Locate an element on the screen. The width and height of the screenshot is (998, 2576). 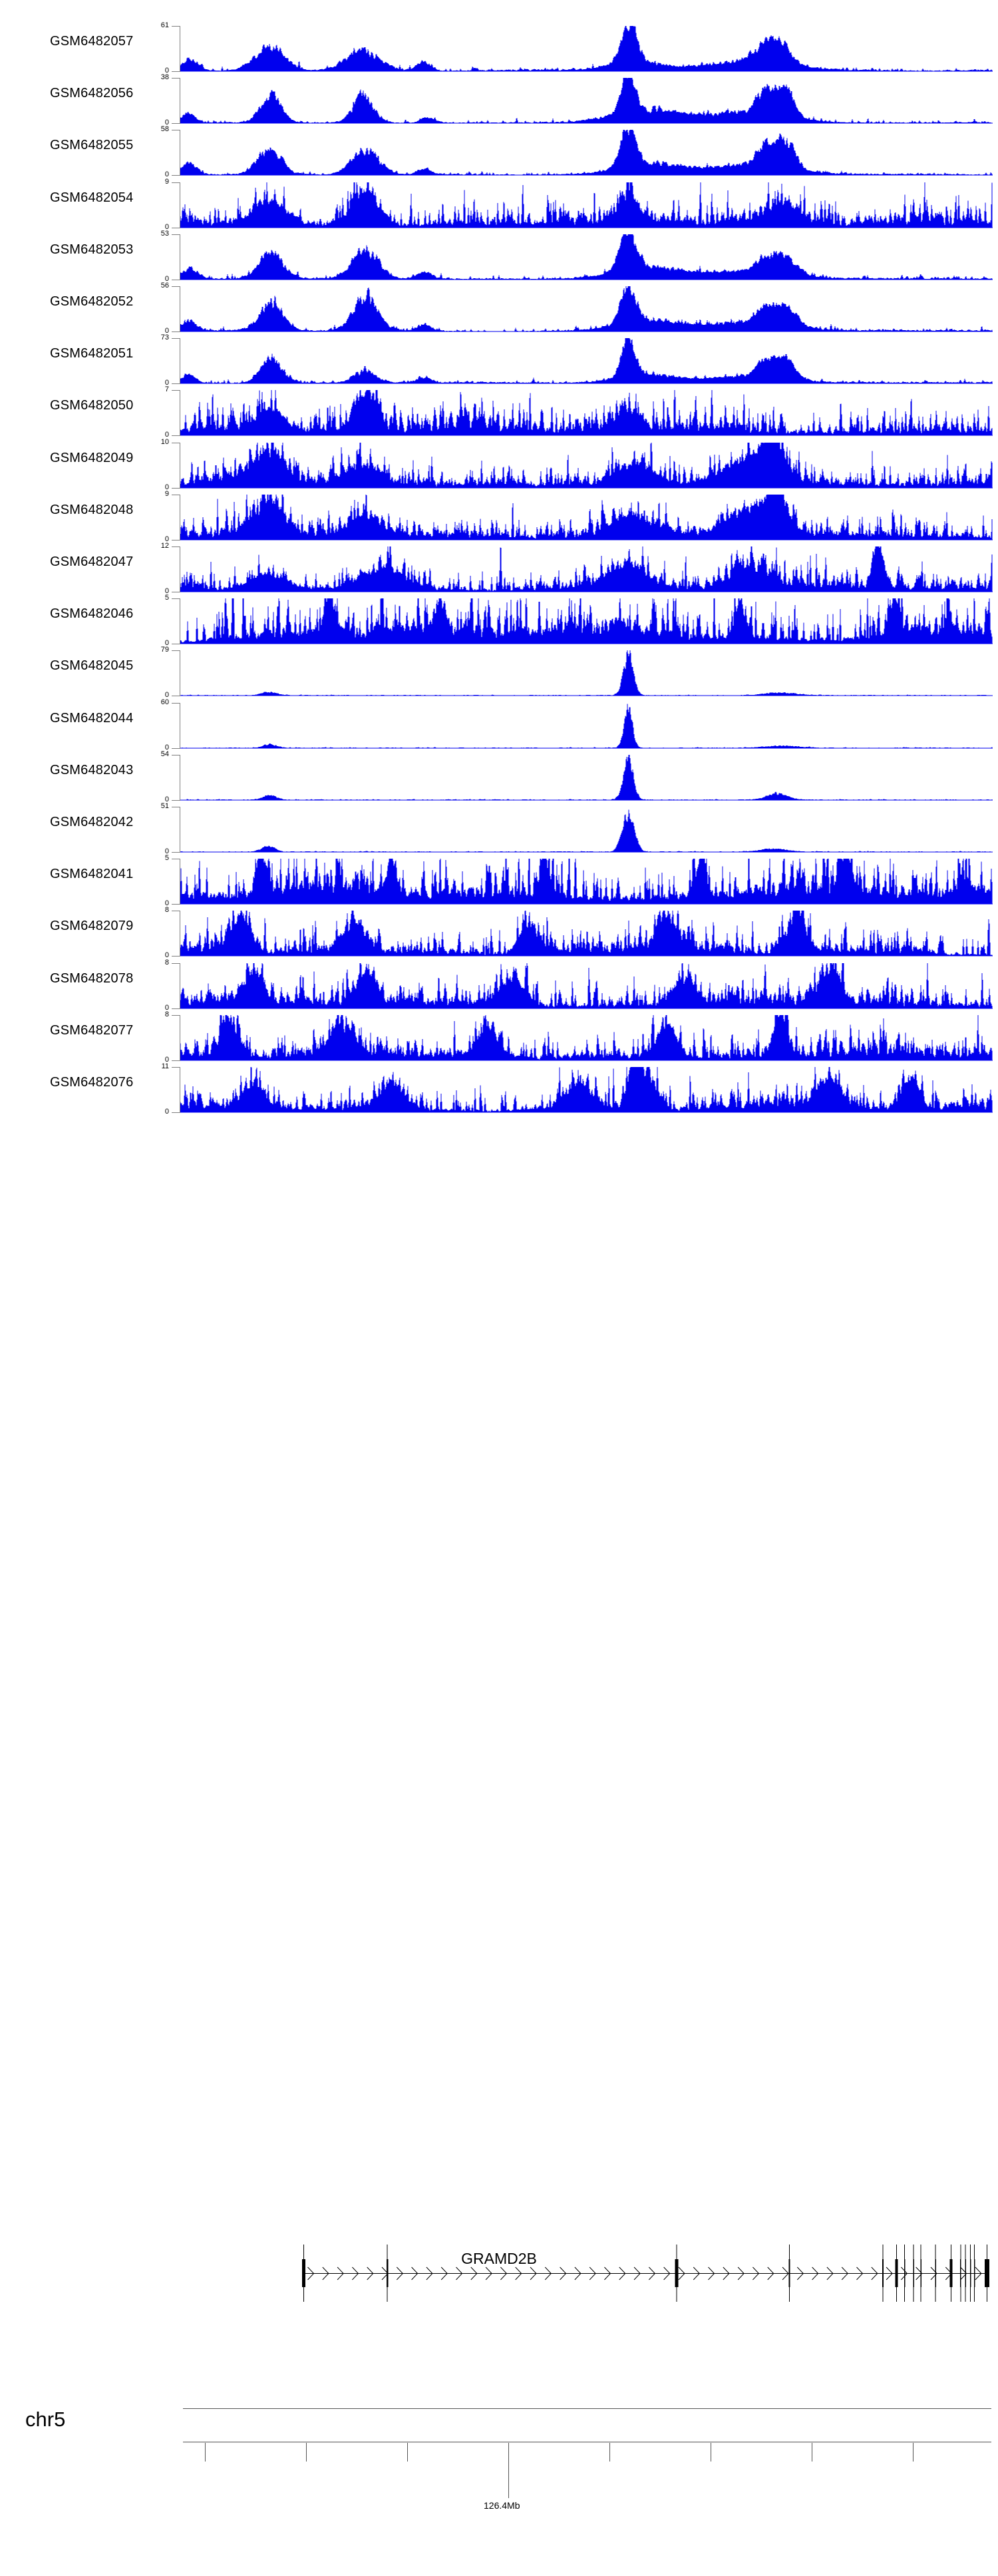
track-sample-label: GSM6482042 is located at coordinates (92, 822).